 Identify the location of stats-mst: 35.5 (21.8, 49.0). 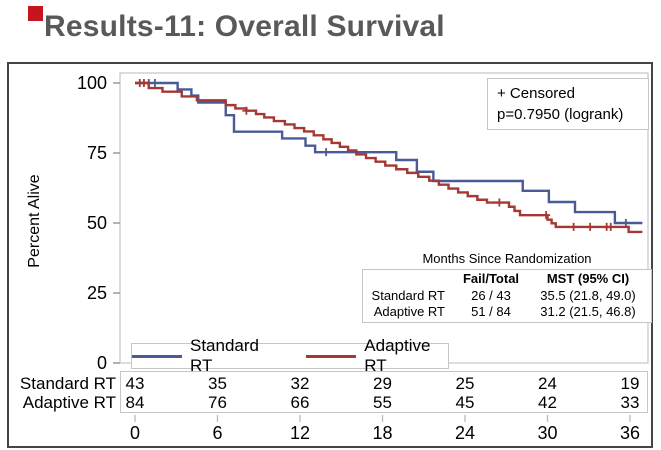
(588, 295).